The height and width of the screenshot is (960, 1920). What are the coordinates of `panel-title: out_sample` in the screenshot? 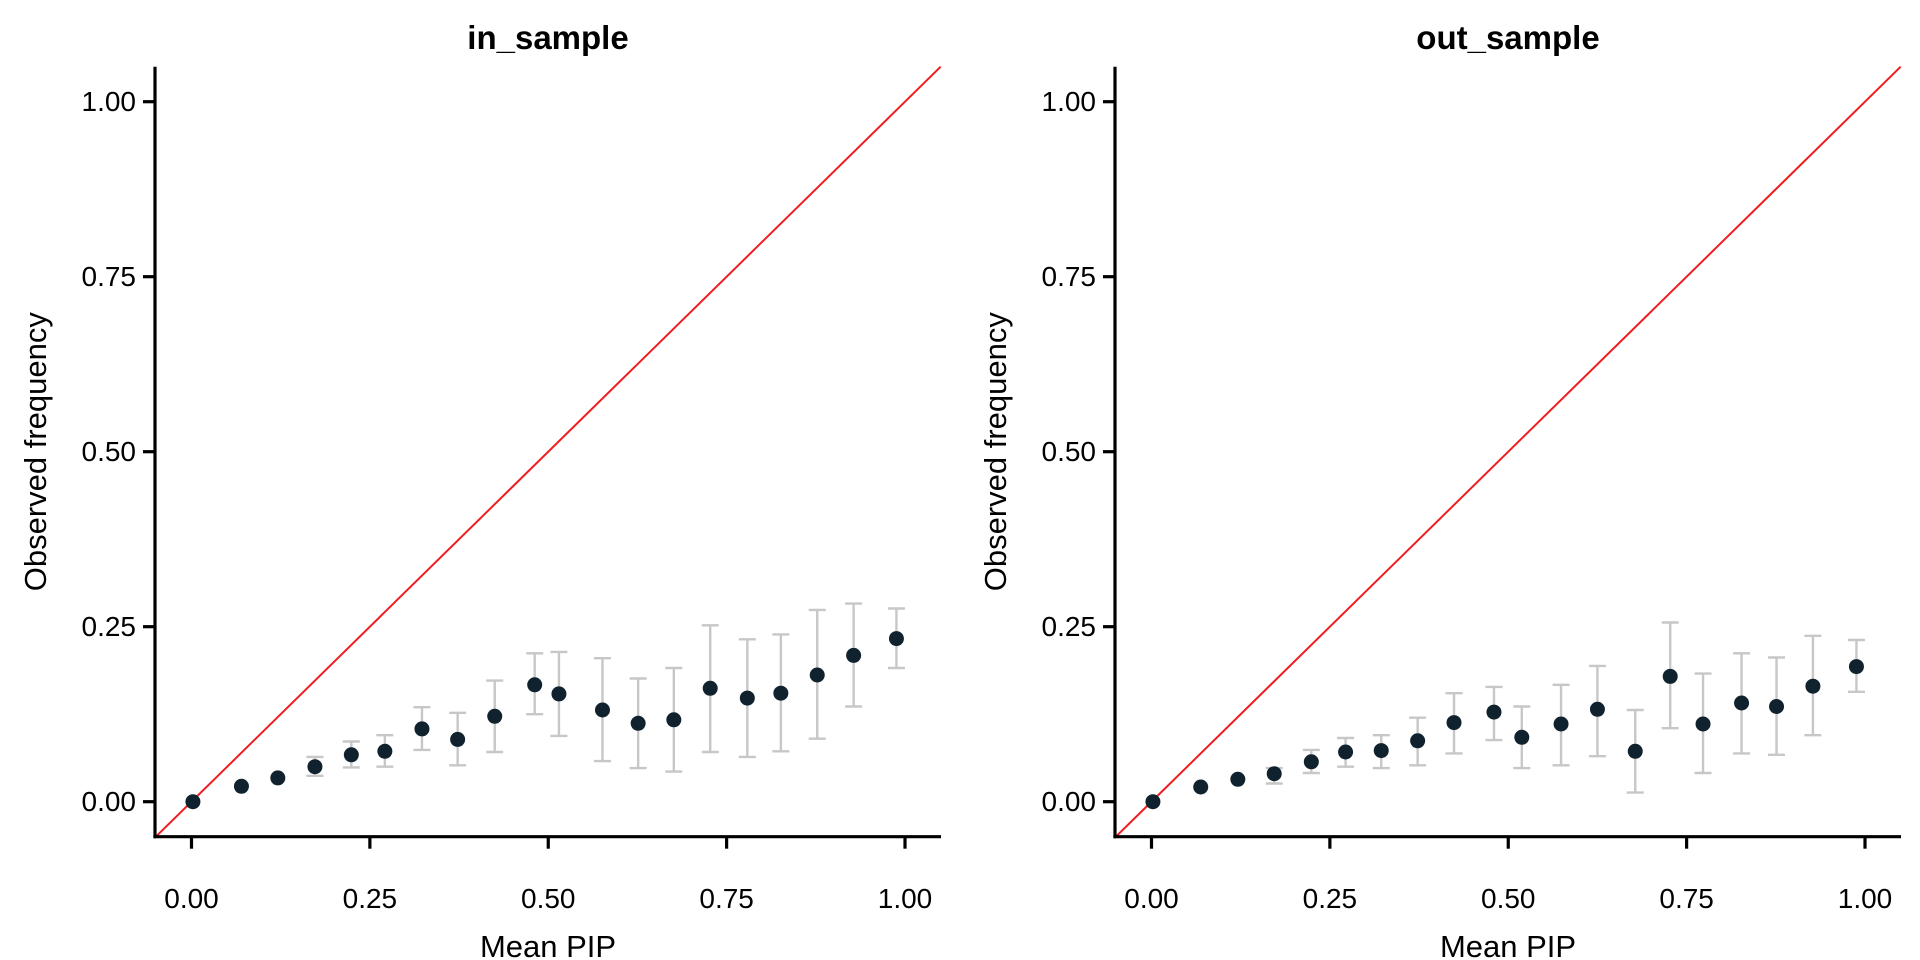 It's located at (1507, 37).